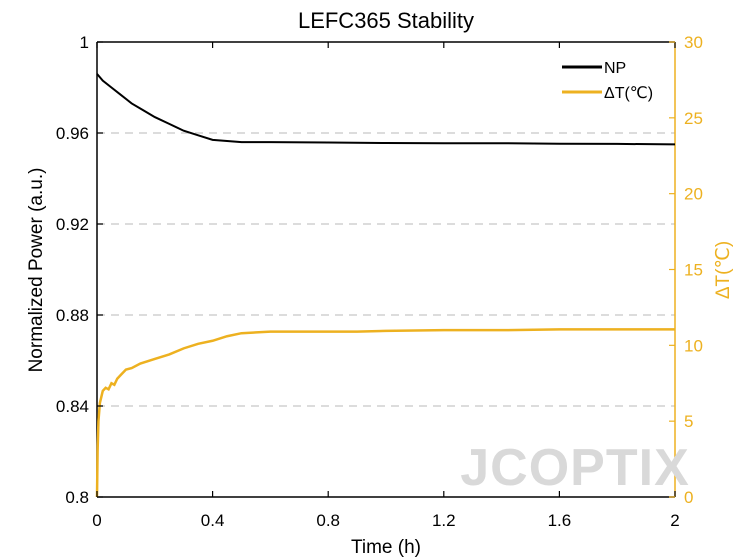 The image size is (747, 560). I want to click on x-tick-label: 0.4, so click(213, 520).